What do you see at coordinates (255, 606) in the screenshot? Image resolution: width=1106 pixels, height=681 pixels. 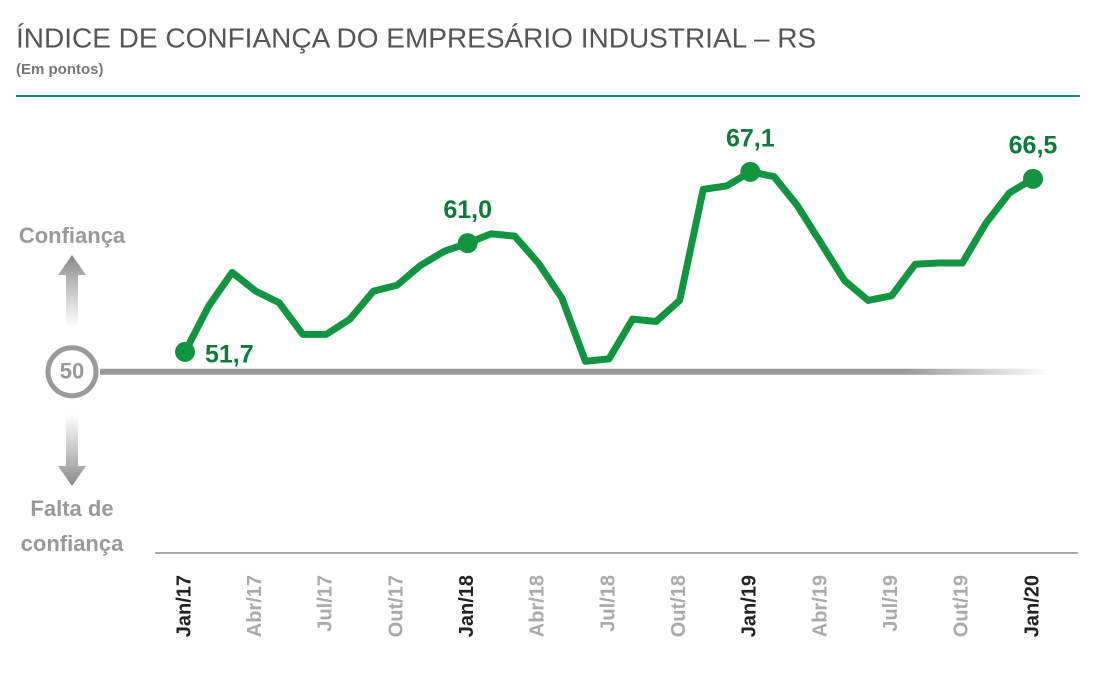 I see `x-tick-label: Abr/17` at bounding box center [255, 606].